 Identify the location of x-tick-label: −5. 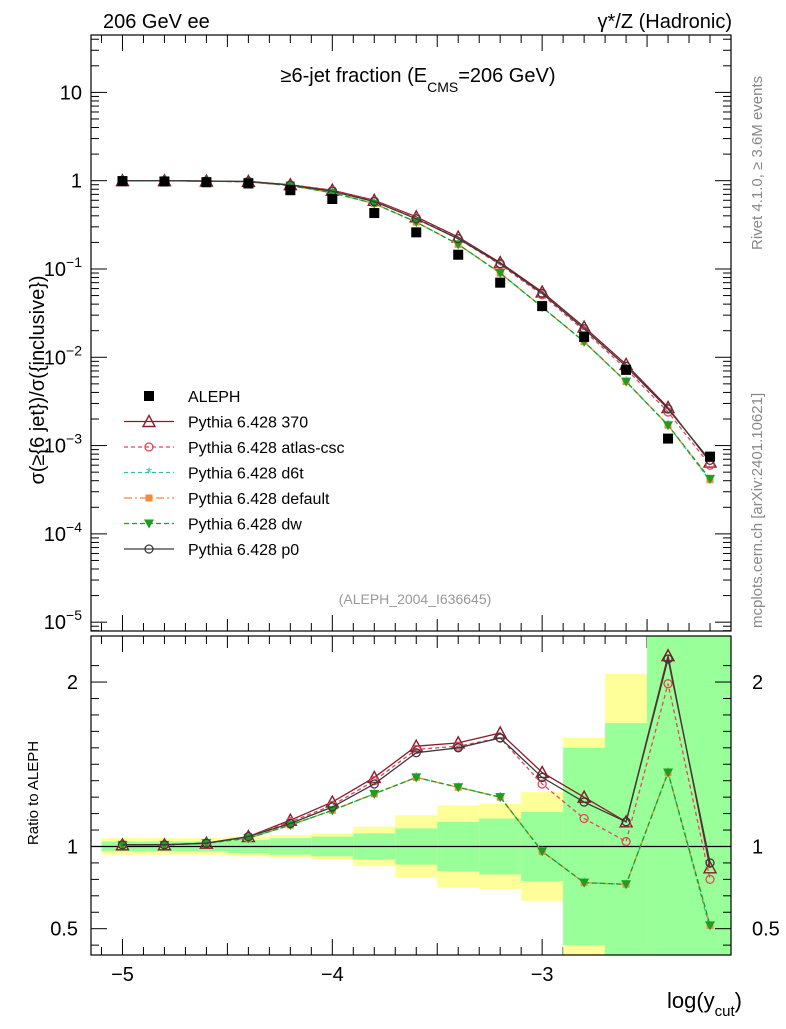
(122, 975).